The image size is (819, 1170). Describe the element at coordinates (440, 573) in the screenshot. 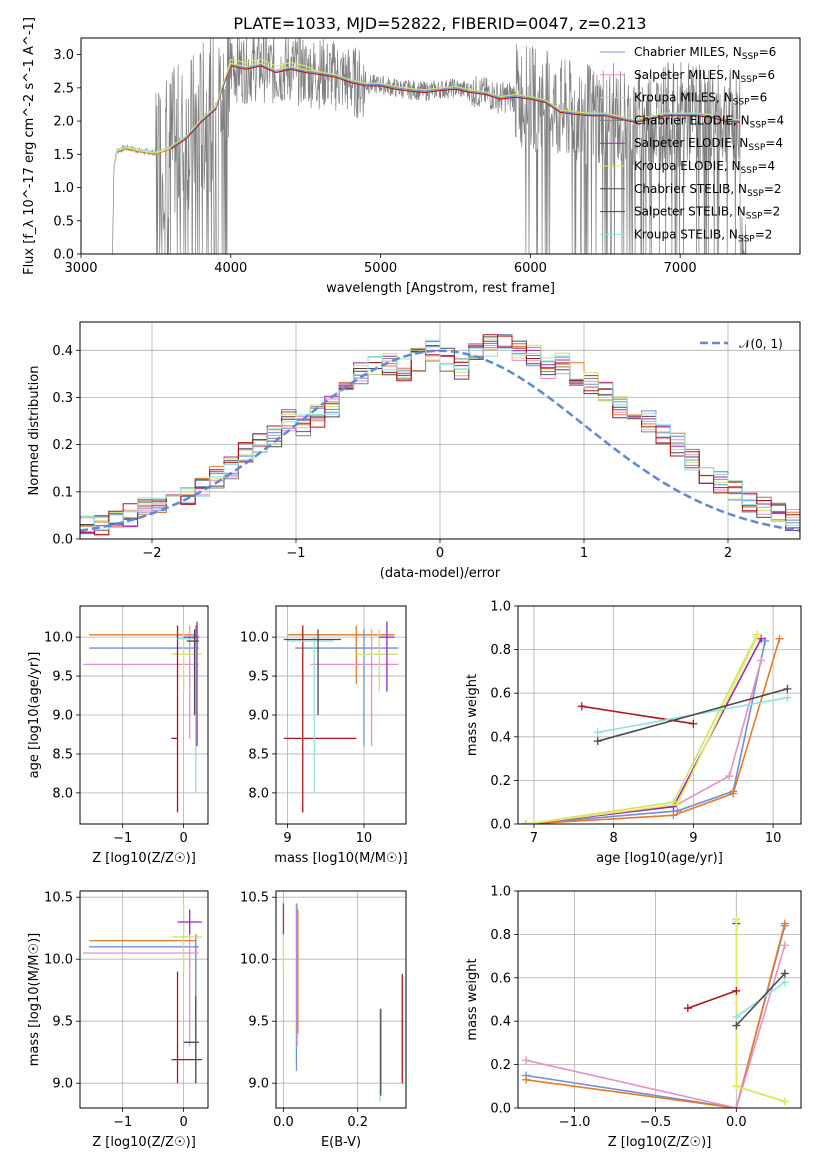

I see `x-axis-label: (data-model)/error` at that location.